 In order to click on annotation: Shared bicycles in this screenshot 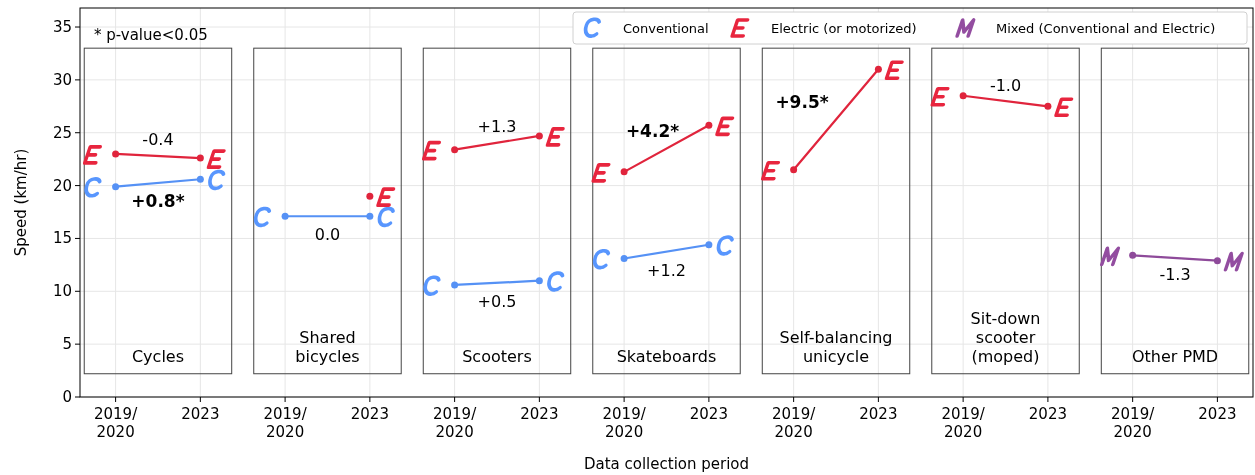, I will do `click(327, 346)`.